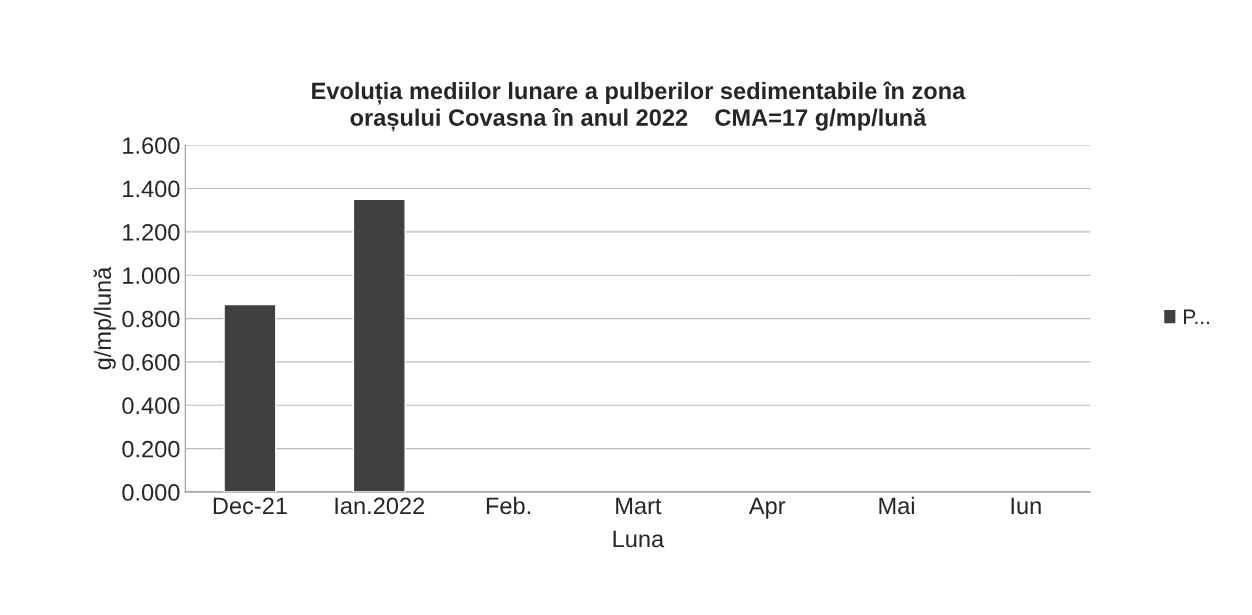 Image resolution: width=1252 pixels, height=615 pixels. Describe the element at coordinates (151, 449) in the screenshot. I see `y-tick-label: 0.200` at that location.